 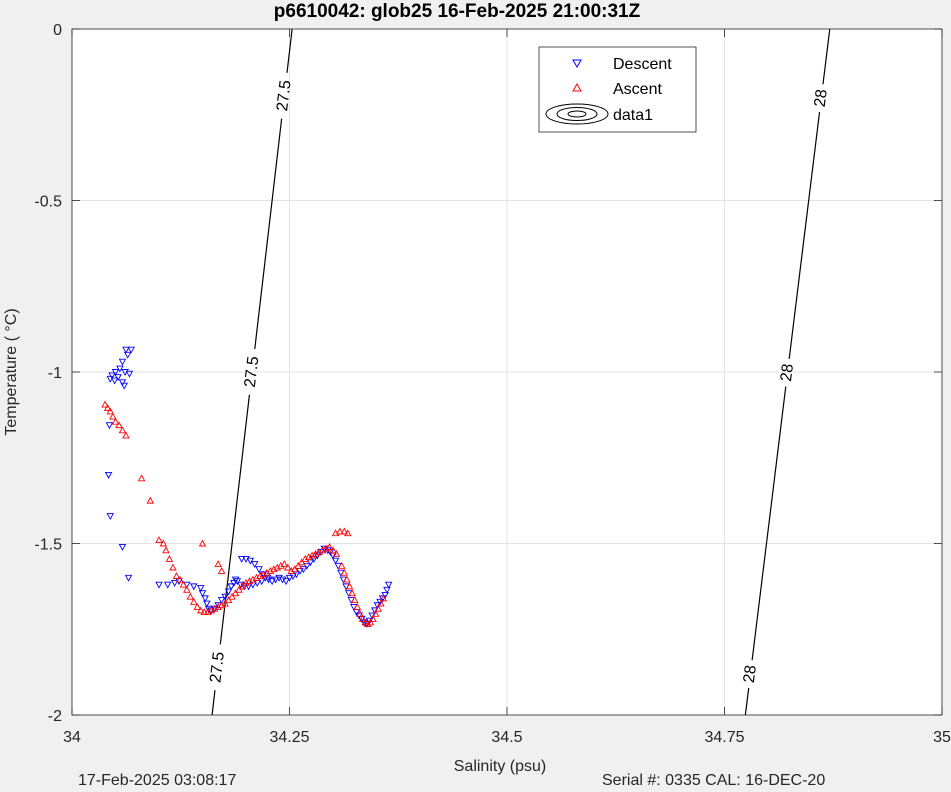 What do you see at coordinates (48, 202) in the screenshot?
I see `y-tick-label: -0.5` at bounding box center [48, 202].